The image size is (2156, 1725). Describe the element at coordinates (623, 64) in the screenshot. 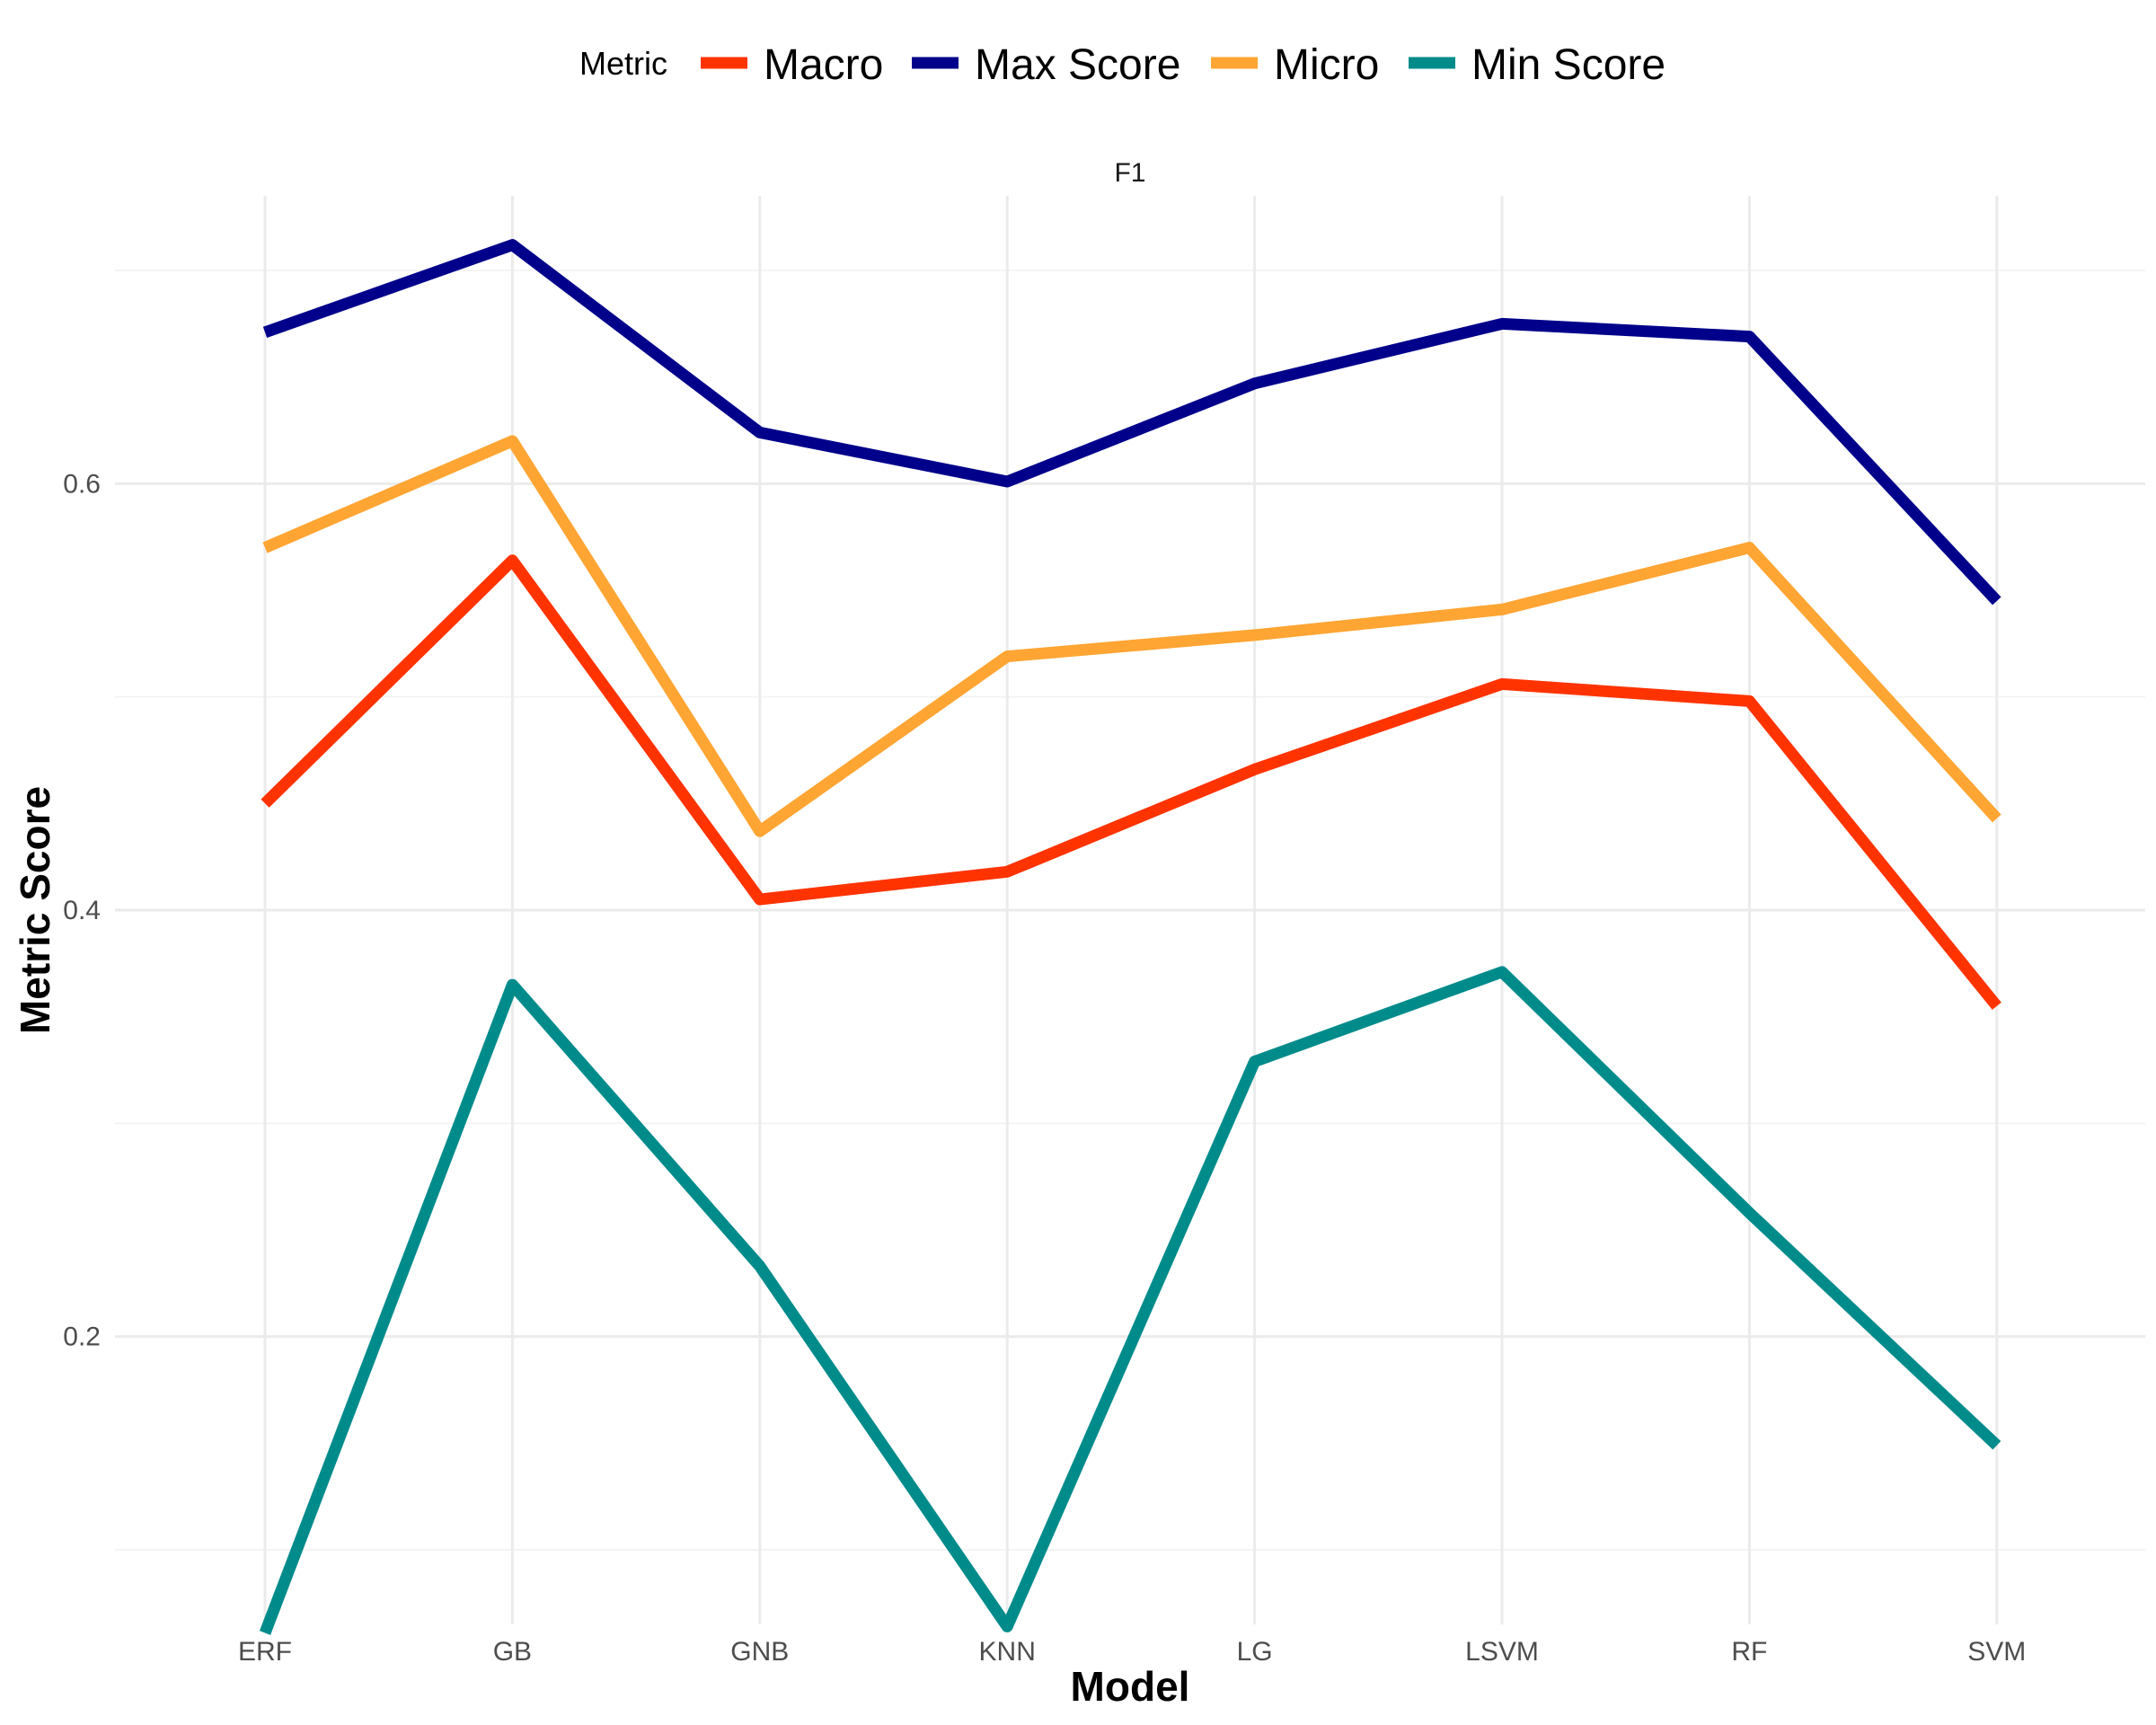

I see `legend-title: Metric` at that location.